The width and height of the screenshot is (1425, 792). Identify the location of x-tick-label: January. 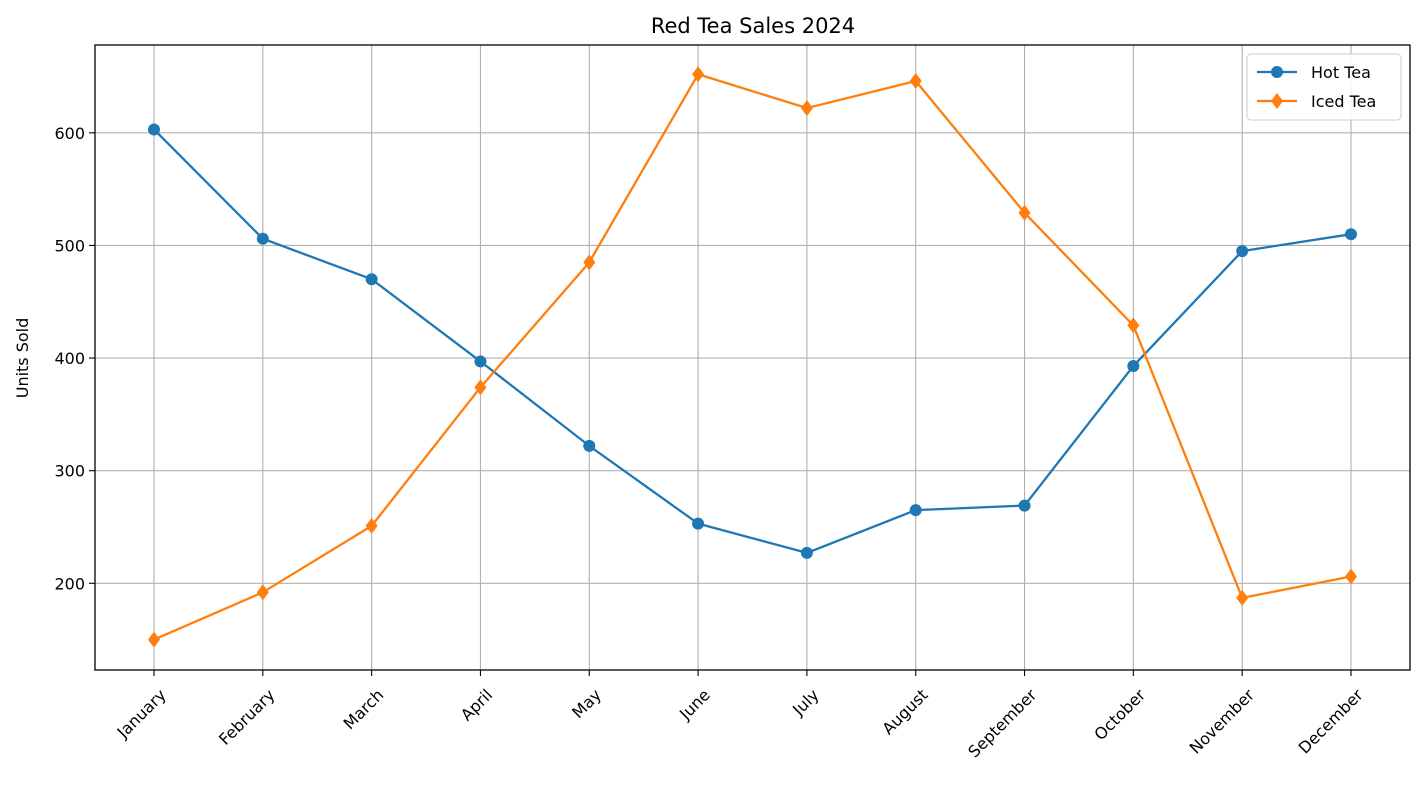
(141, 713).